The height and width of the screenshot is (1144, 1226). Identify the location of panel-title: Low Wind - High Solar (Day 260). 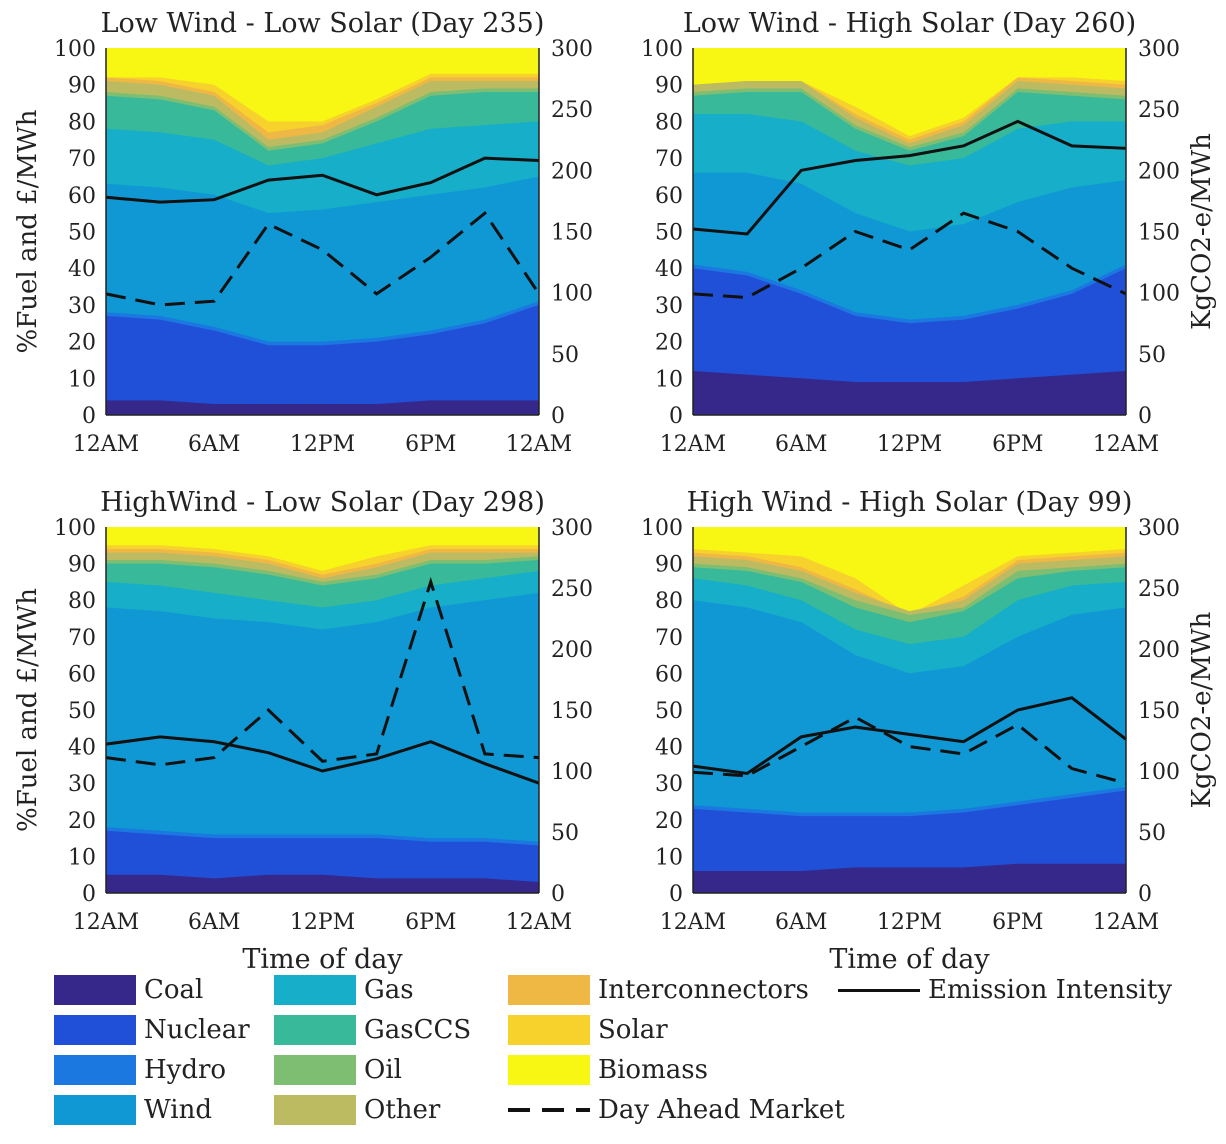
(909, 23).